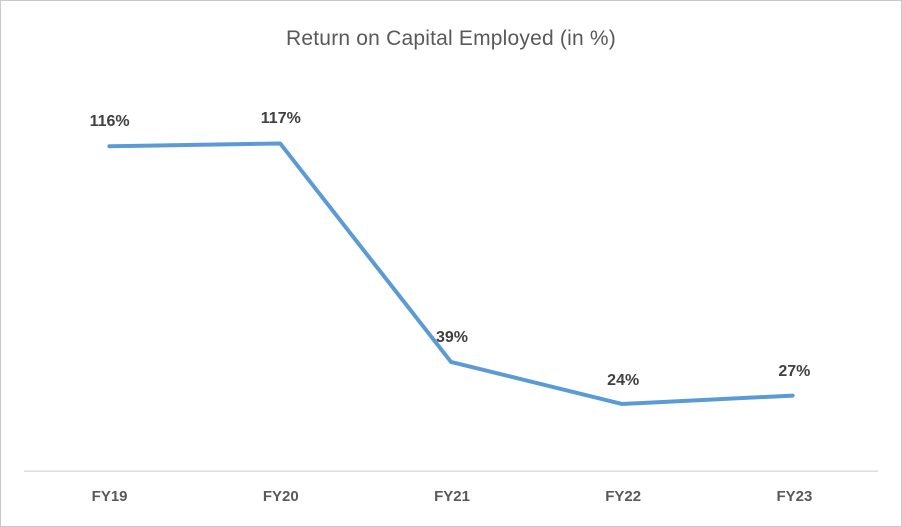  I want to click on chart-title: Return on Capital Employed (in %), so click(451, 38).